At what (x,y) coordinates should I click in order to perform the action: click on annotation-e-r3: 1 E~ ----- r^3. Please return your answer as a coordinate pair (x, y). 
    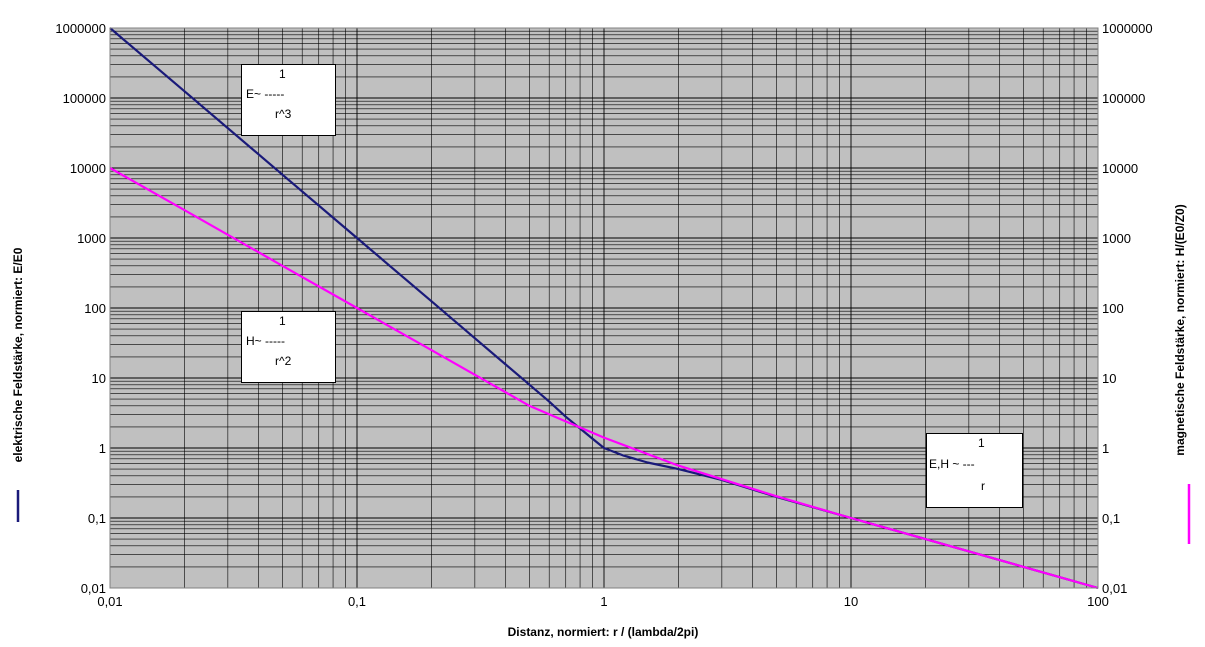
    Looking at the image, I should click on (288, 100).